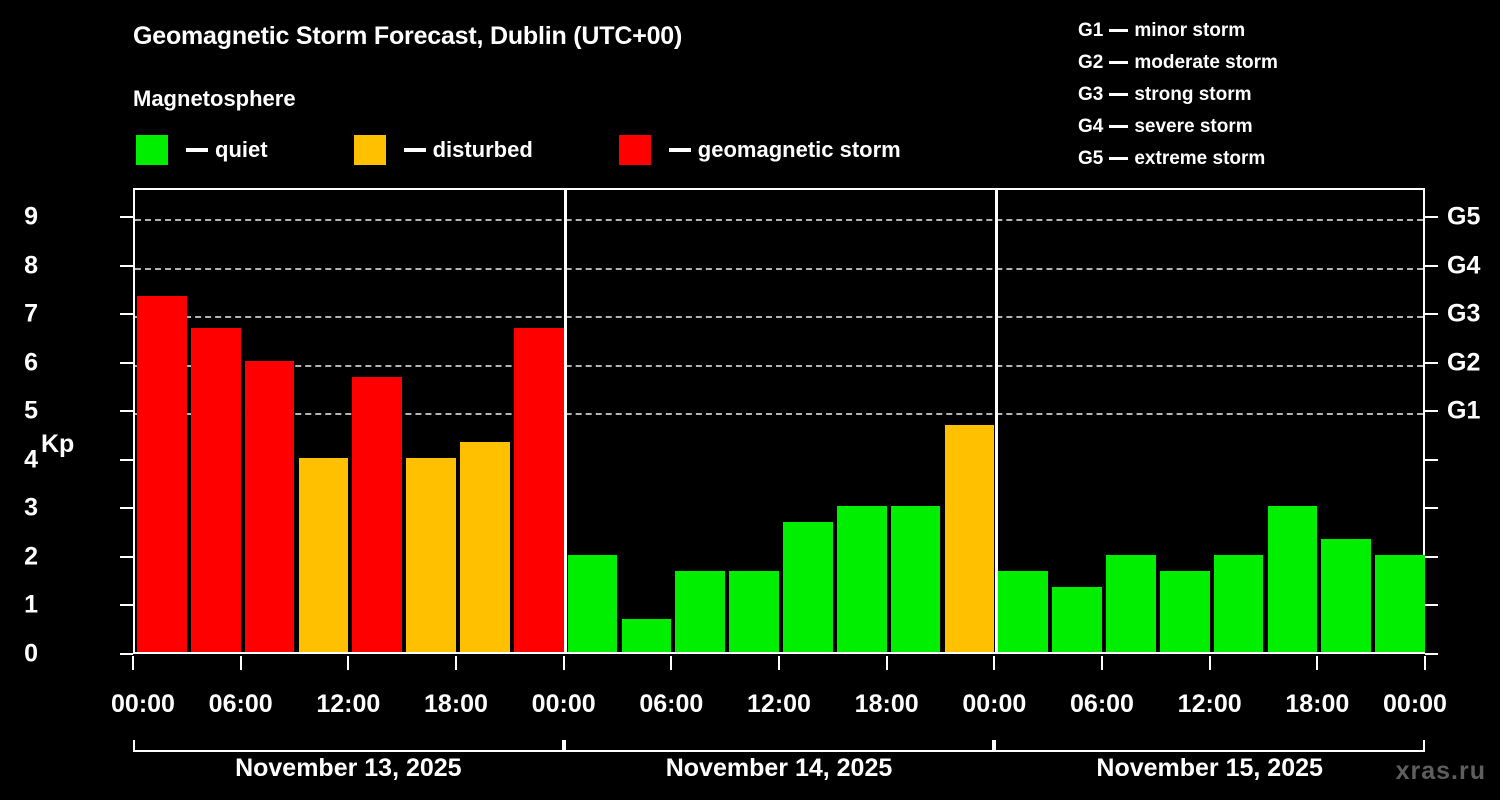  I want to click on legend-entry-disturbed: disturbed, so click(443, 150).